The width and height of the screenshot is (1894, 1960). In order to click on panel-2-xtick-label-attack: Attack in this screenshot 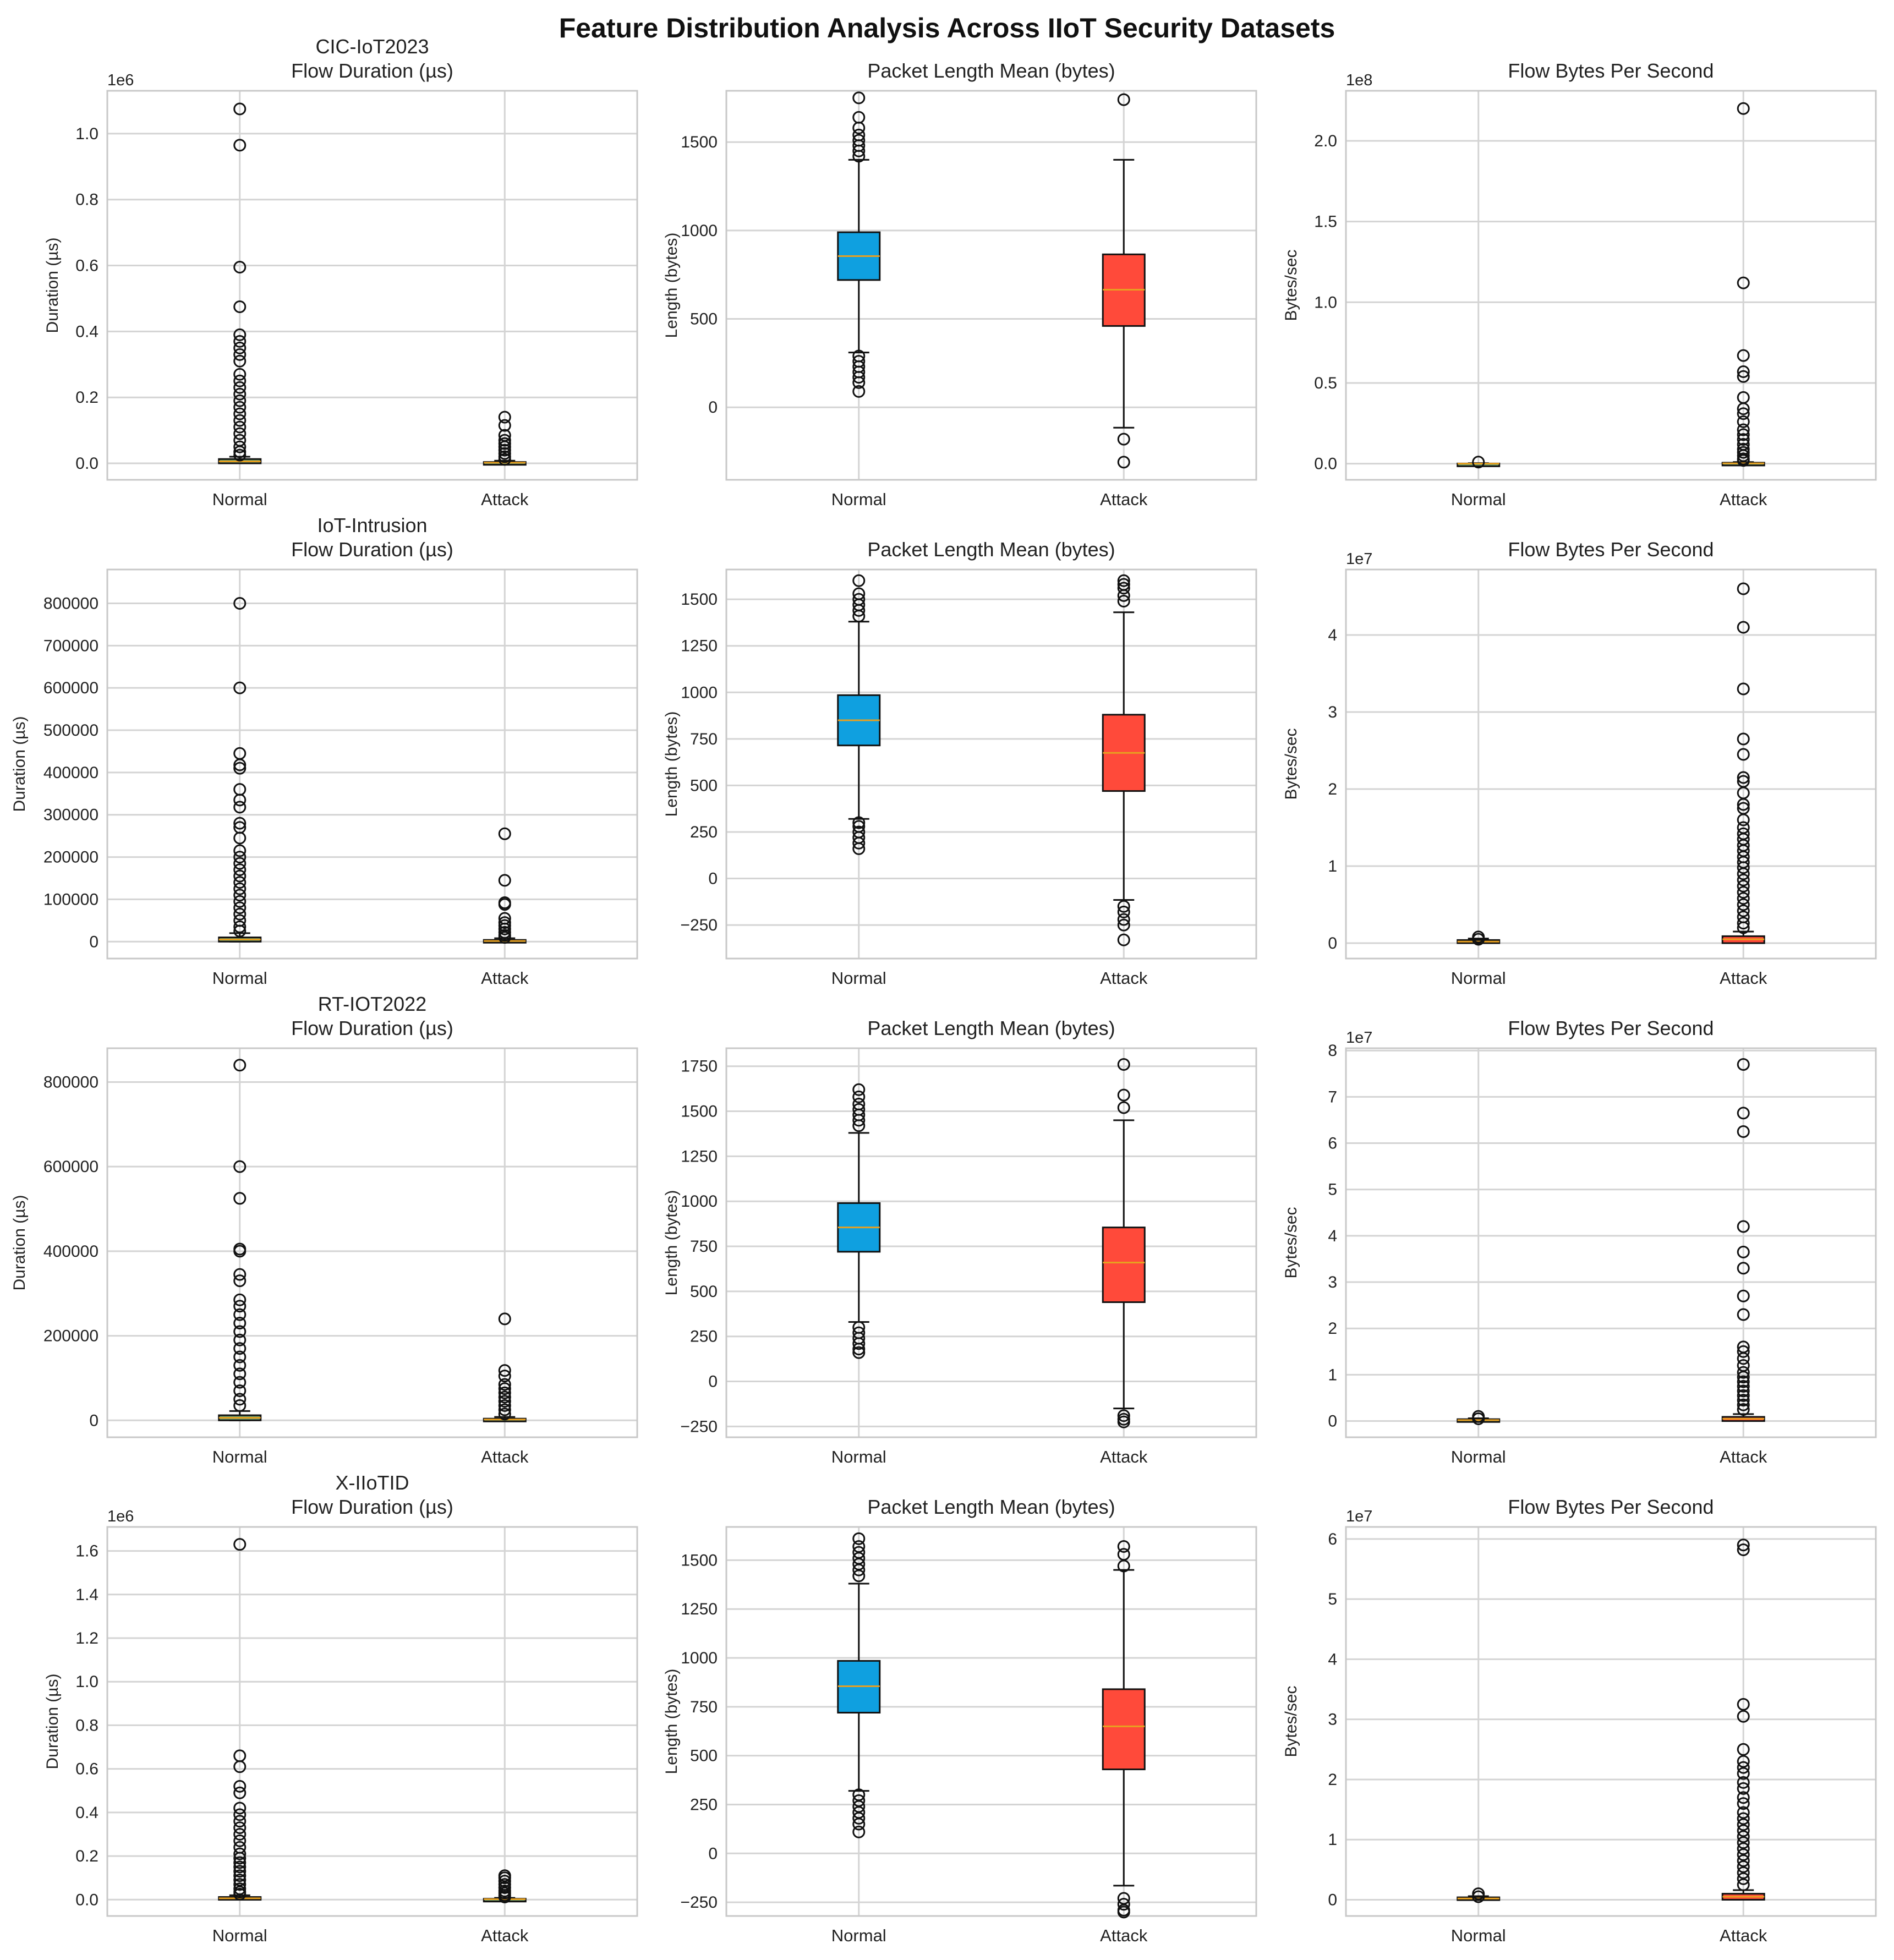, I will do `click(1124, 499)`.